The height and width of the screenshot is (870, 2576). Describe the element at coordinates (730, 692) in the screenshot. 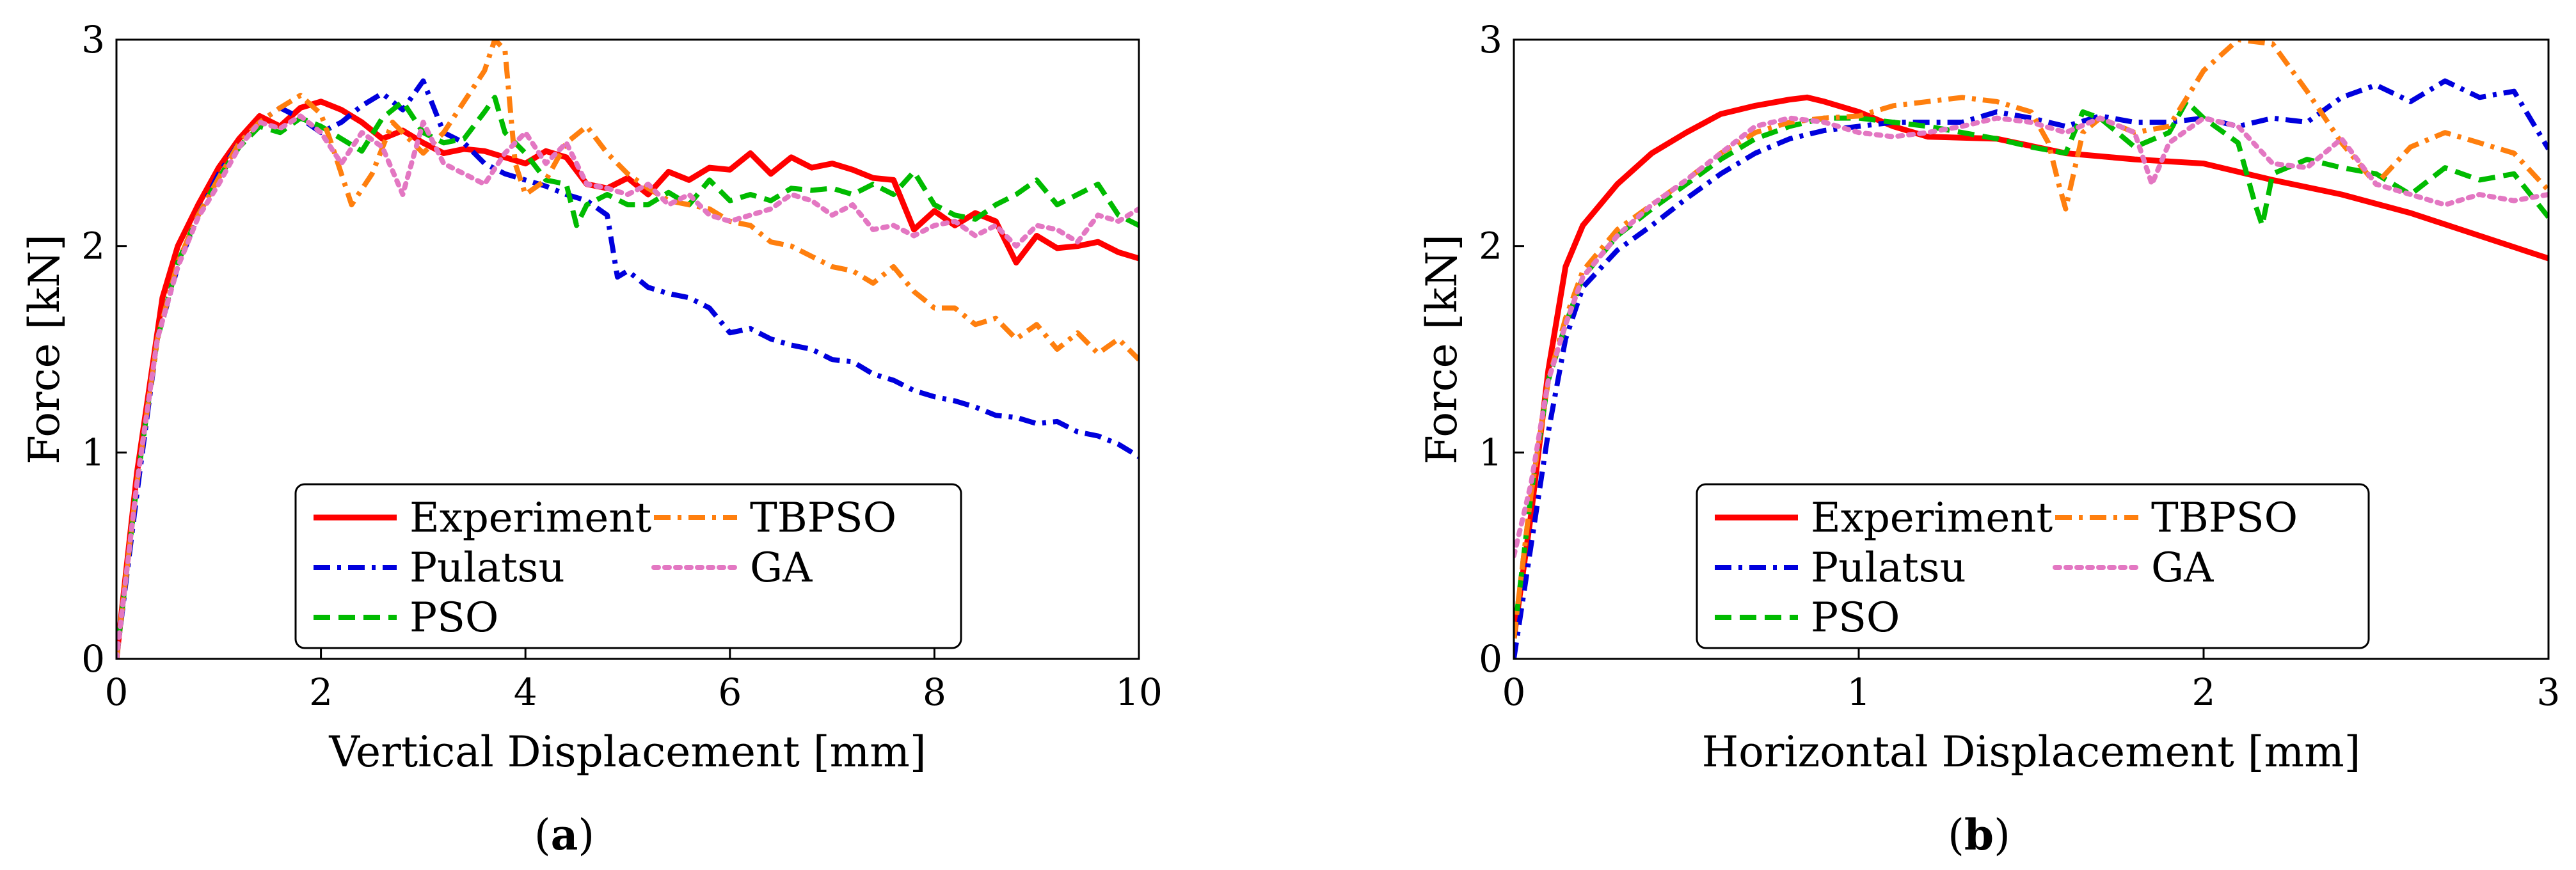

I see `x-tick-label: 6` at that location.